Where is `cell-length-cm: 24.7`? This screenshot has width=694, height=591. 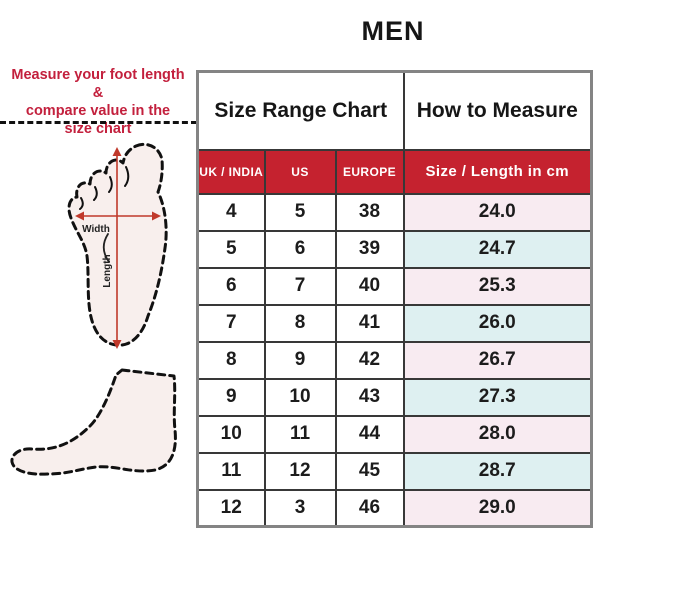 cell-length-cm: 24.7 is located at coordinates (497, 249).